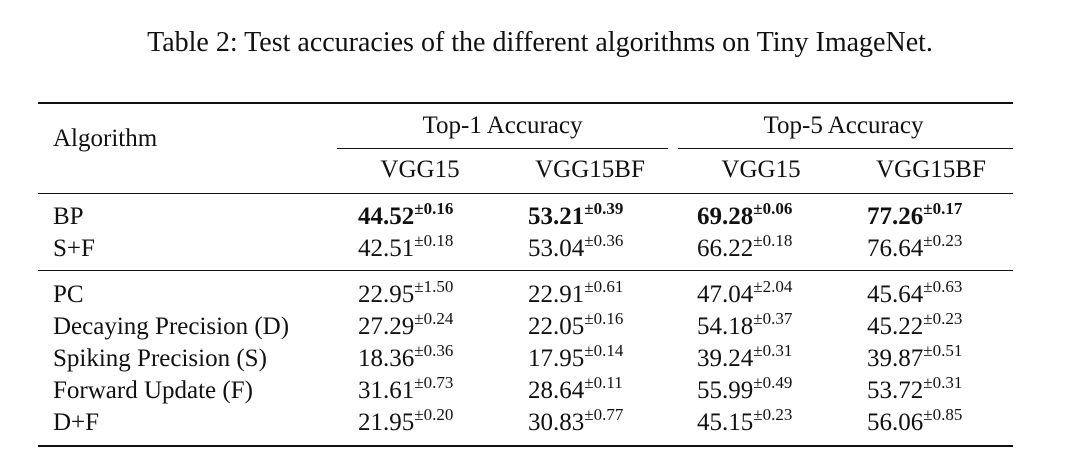  I want to click on accuracy-value: 54.18, so click(725, 326).